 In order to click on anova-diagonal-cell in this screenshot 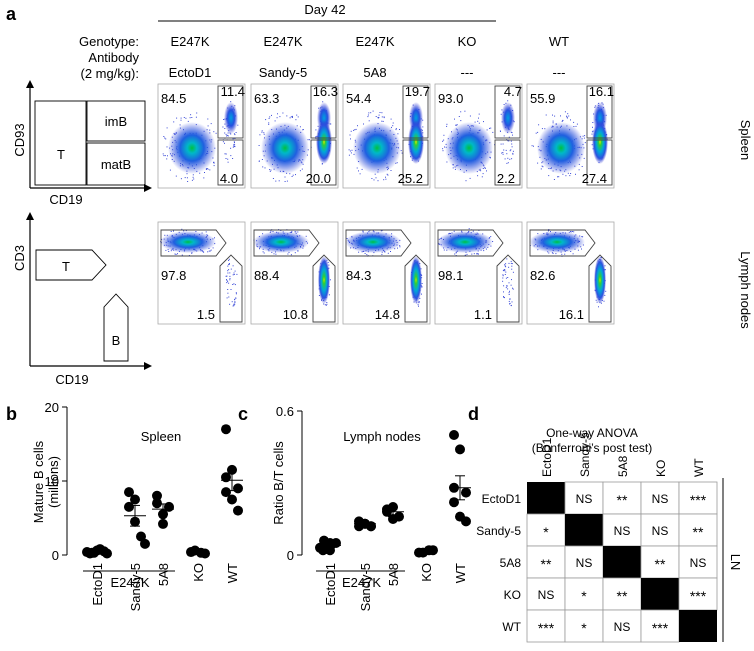, I will do `click(546, 498)`.